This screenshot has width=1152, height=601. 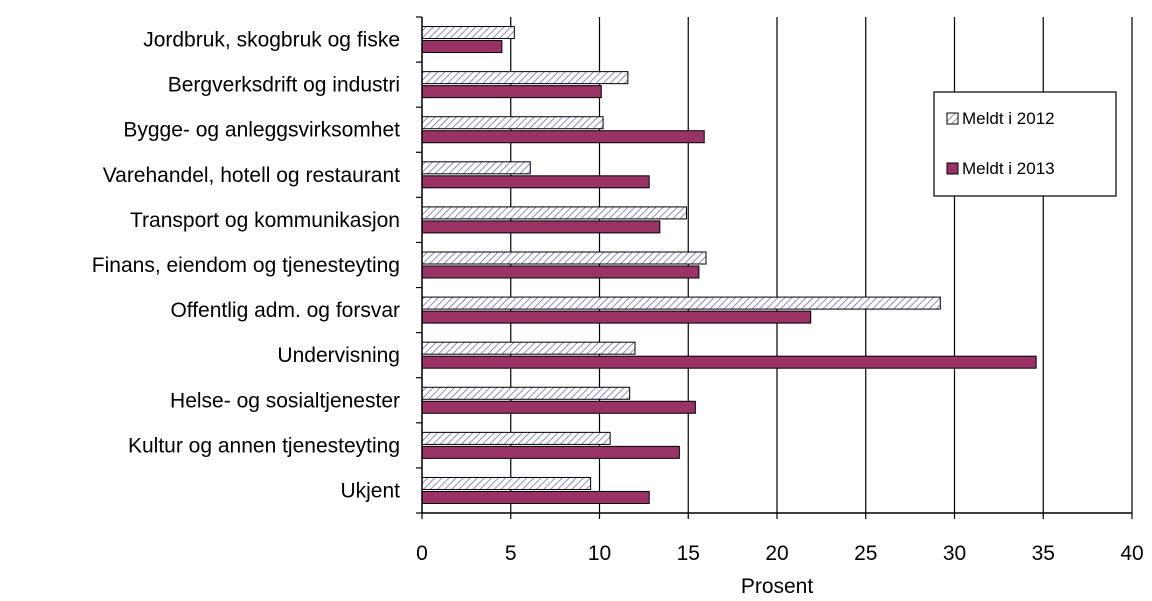 I want to click on x-tick-label: 20, so click(x=776, y=553).